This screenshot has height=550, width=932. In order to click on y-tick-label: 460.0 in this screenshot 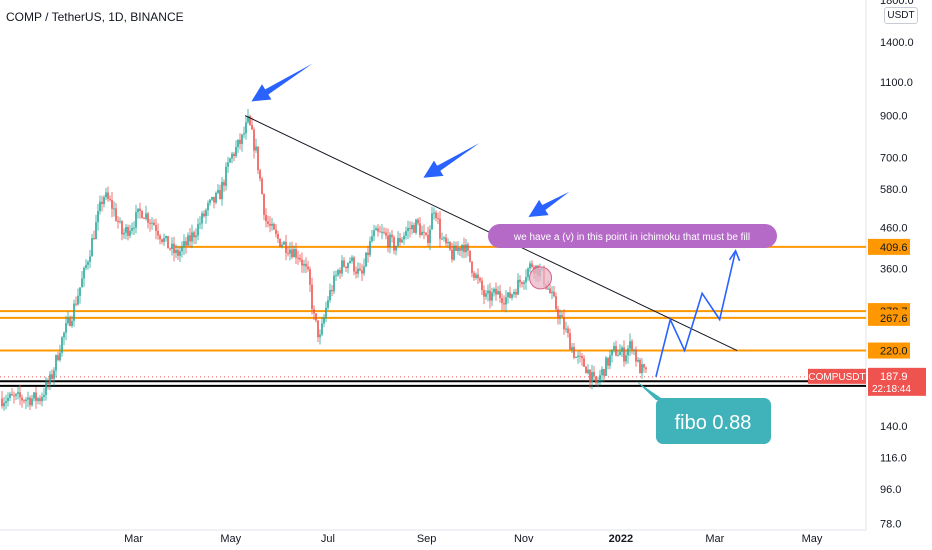, I will do `click(894, 229)`.